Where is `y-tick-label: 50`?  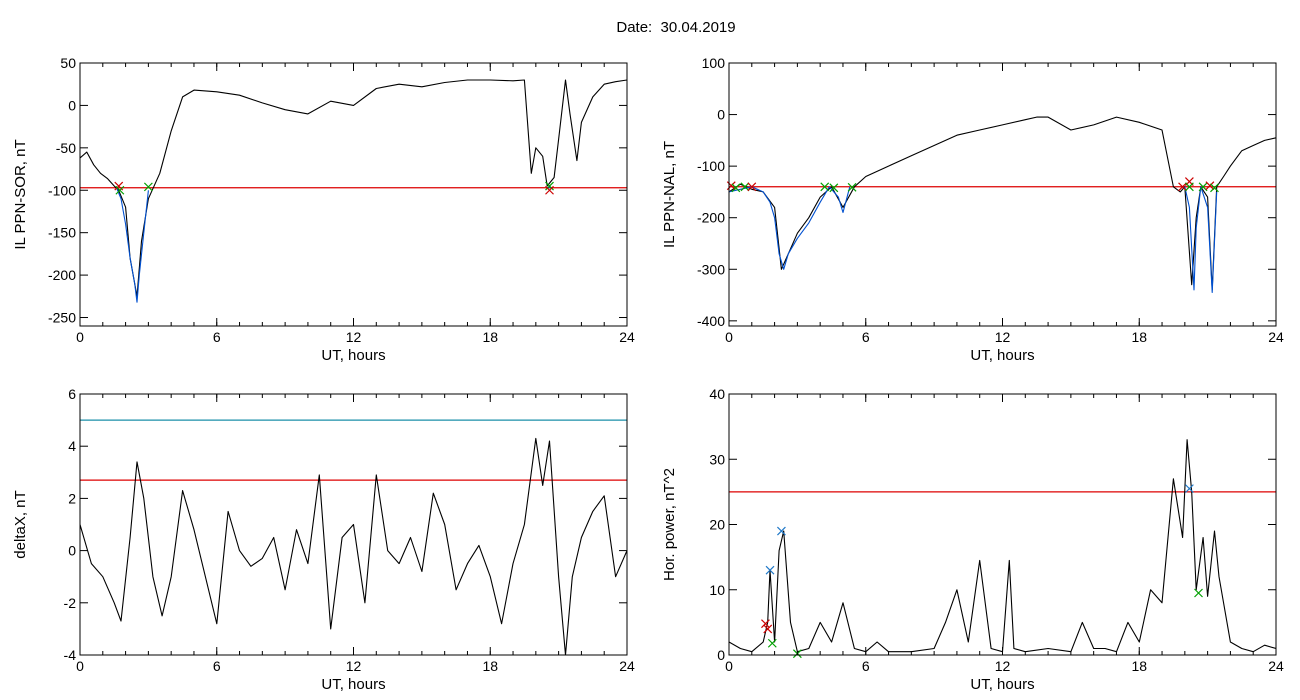
y-tick-label: 50 is located at coordinates (68, 63).